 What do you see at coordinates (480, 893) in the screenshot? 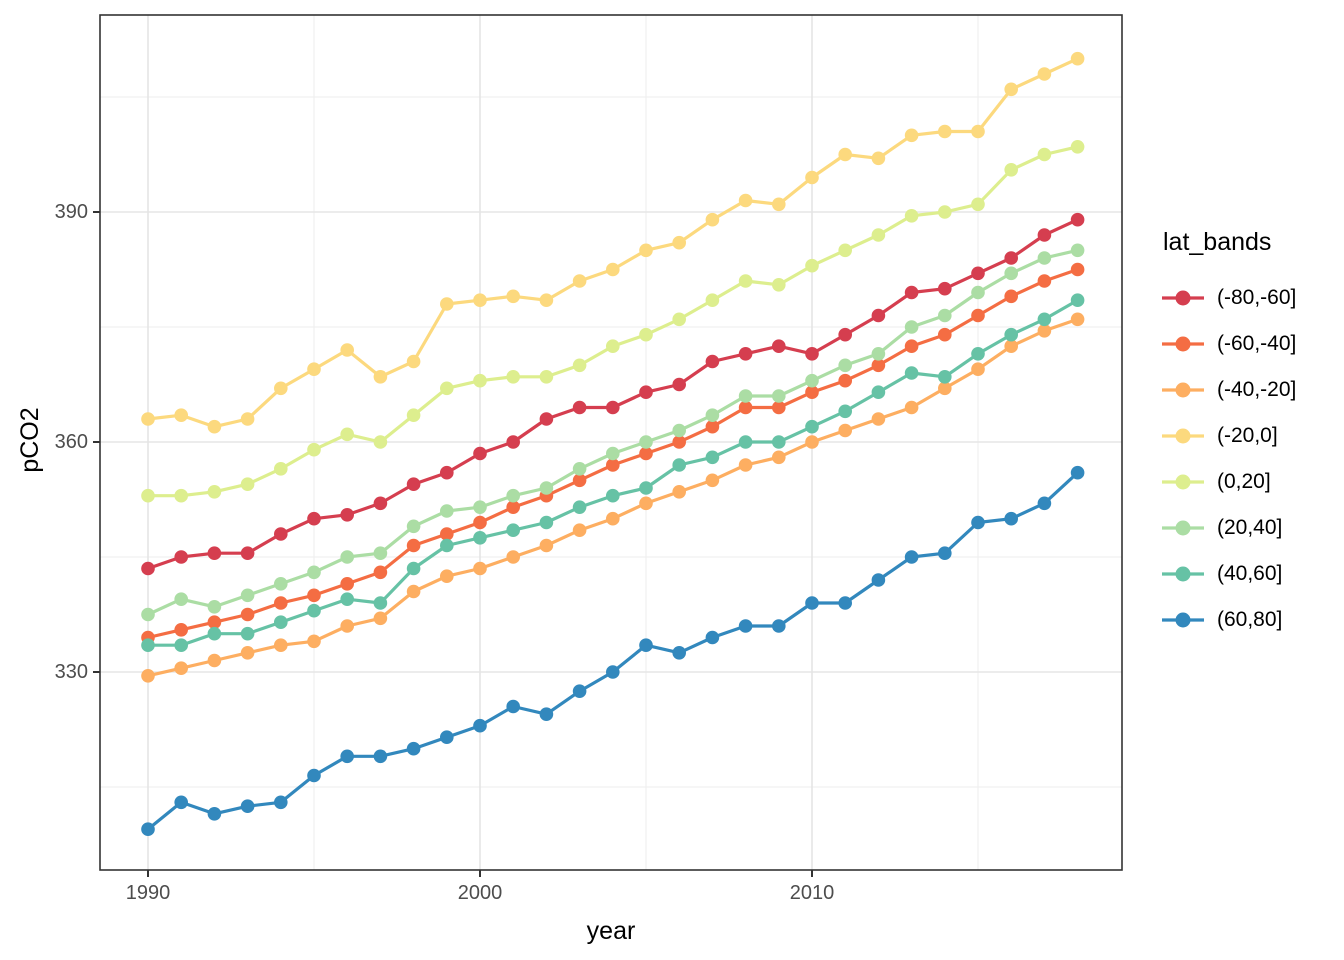
I see `x-tick-label: 2000` at bounding box center [480, 893].